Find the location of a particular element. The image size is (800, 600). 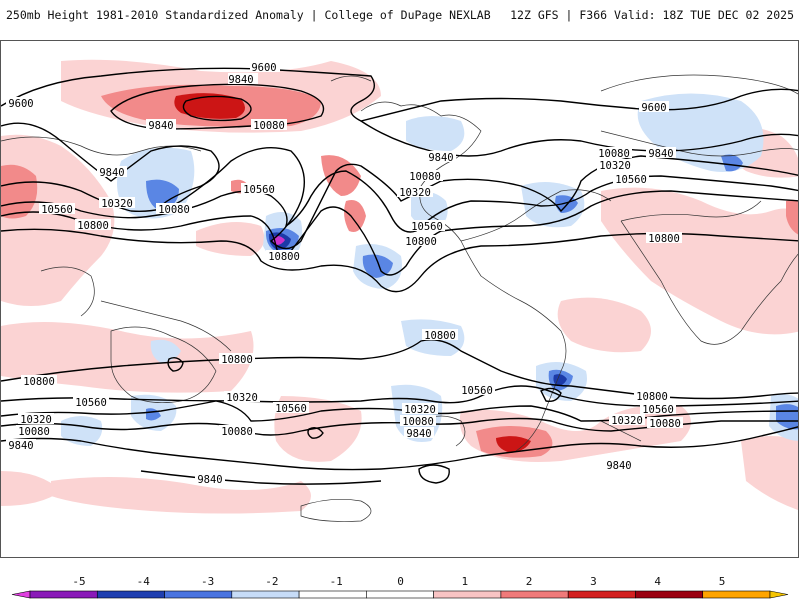

contour-9840-south is located at coordinates (399, 448).